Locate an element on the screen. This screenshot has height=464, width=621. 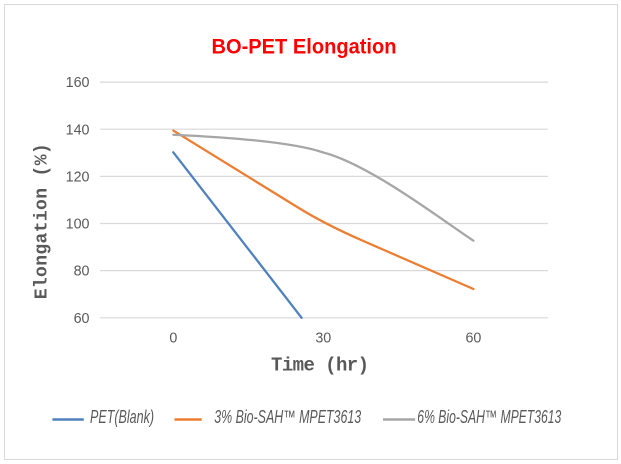
svg-text: 30 is located at coordinates (323, 339).